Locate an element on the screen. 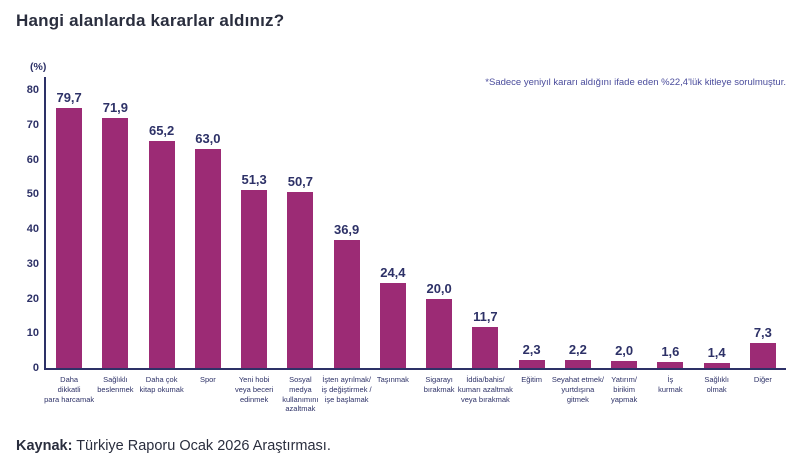 The width and height of the screenshot is (800, 473). category-label: Seyahat etmek/ yurtdışına gitmek is located at coordinates (577, 389).